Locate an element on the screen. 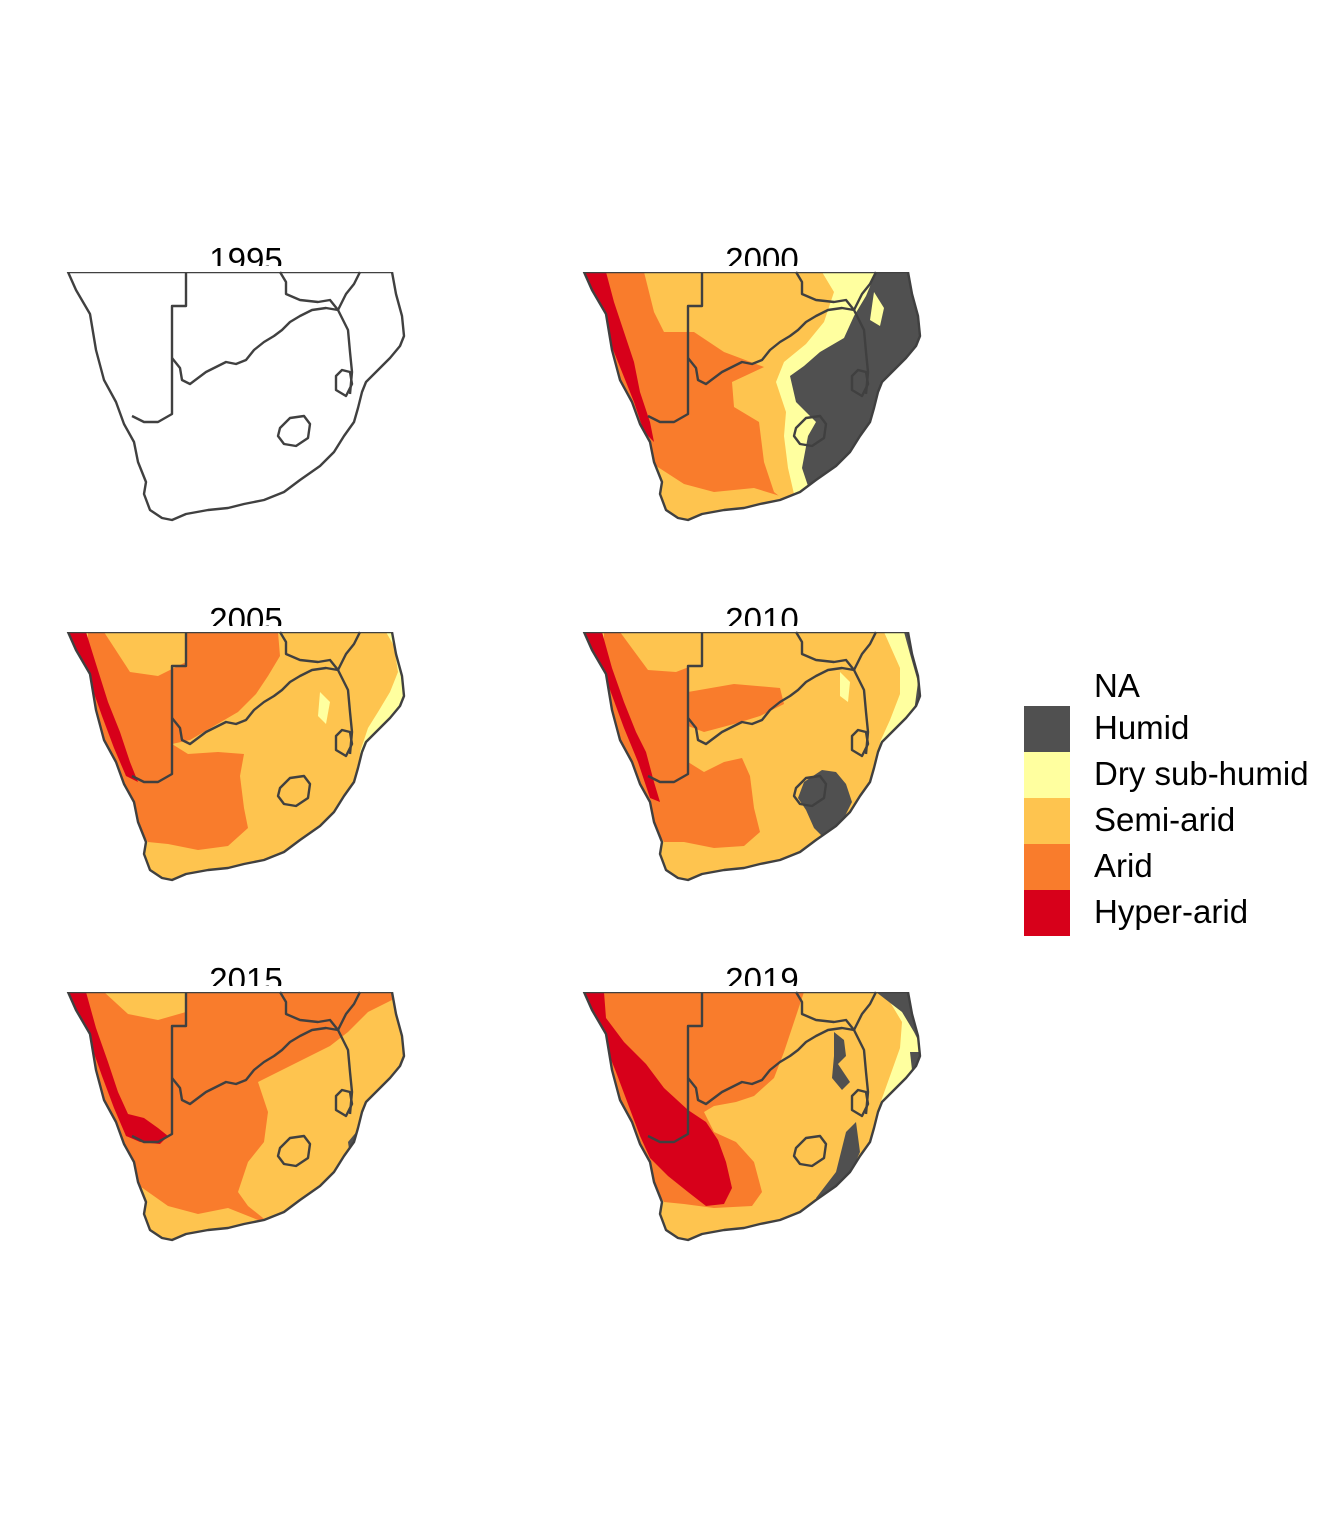 The image size is (1344, 1536). legend-key-dry-sub-humid is located at coordinates (1047, 775).